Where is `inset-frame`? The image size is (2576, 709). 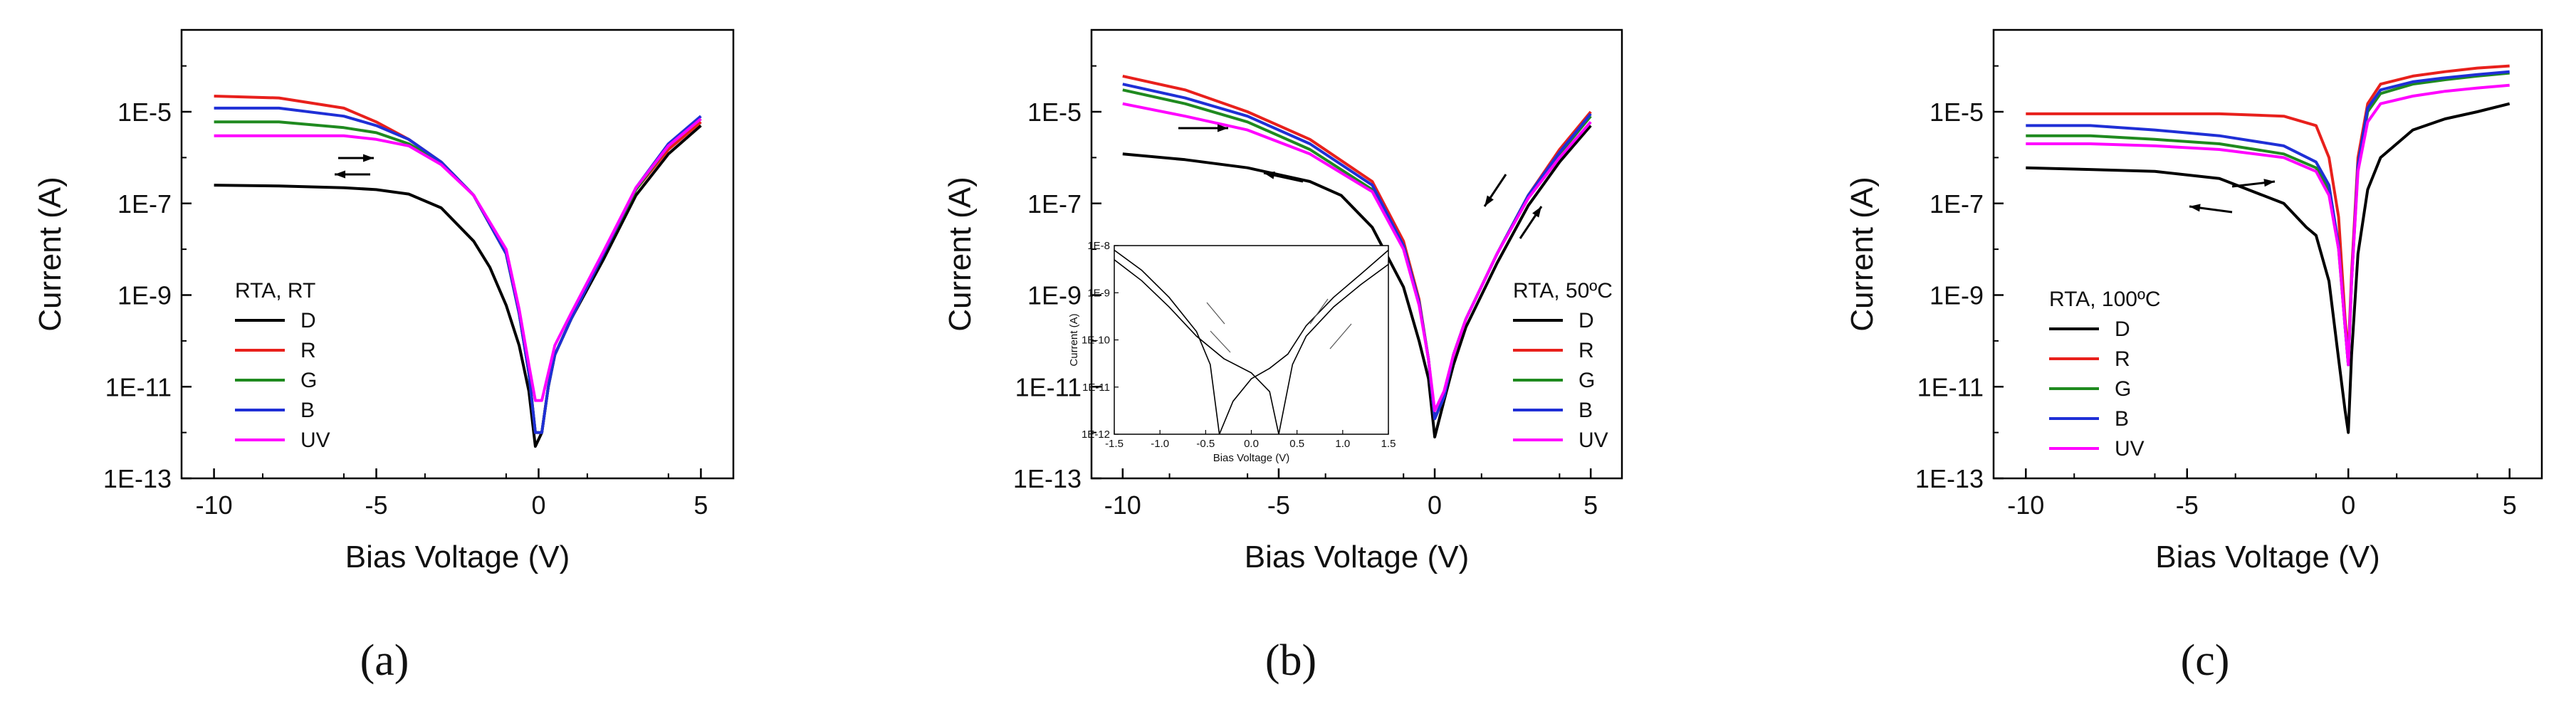 inset-frame is located at coordinates (1251, 340).